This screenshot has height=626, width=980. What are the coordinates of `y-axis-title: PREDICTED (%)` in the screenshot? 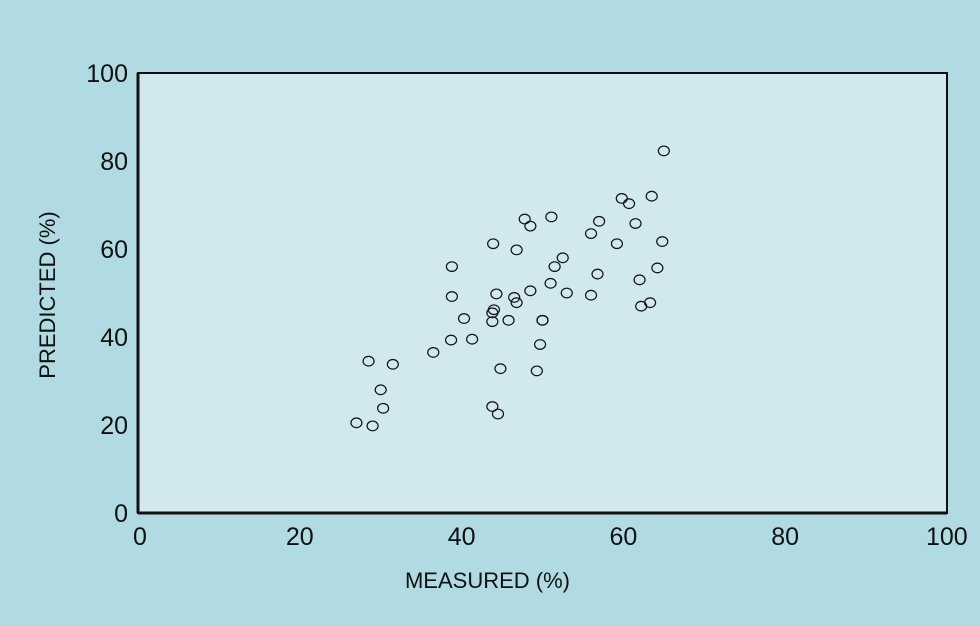 It's located at (47, 294).